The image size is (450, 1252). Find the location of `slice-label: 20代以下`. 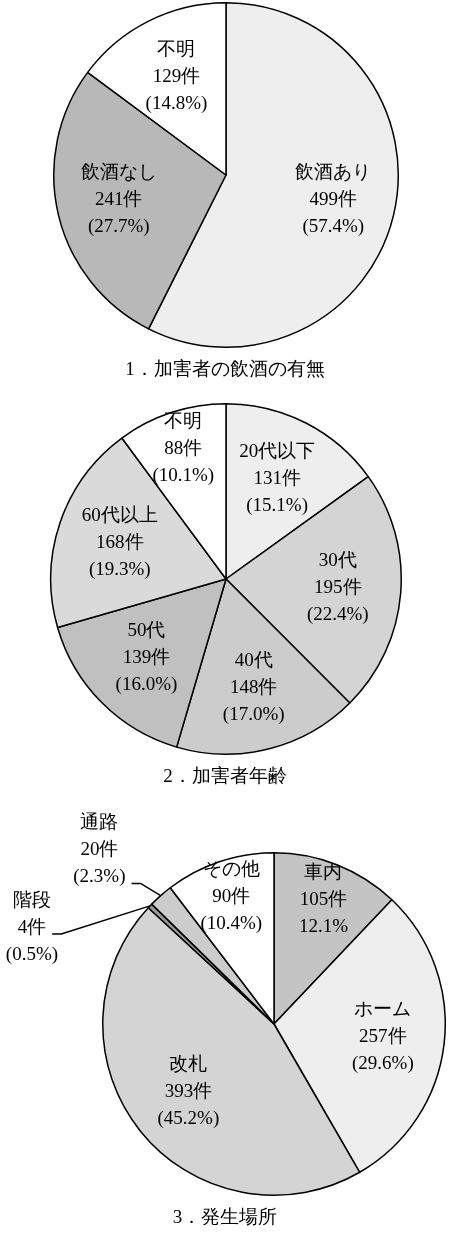

slice-label: 20代以下 is located at coordinates (277, 451).